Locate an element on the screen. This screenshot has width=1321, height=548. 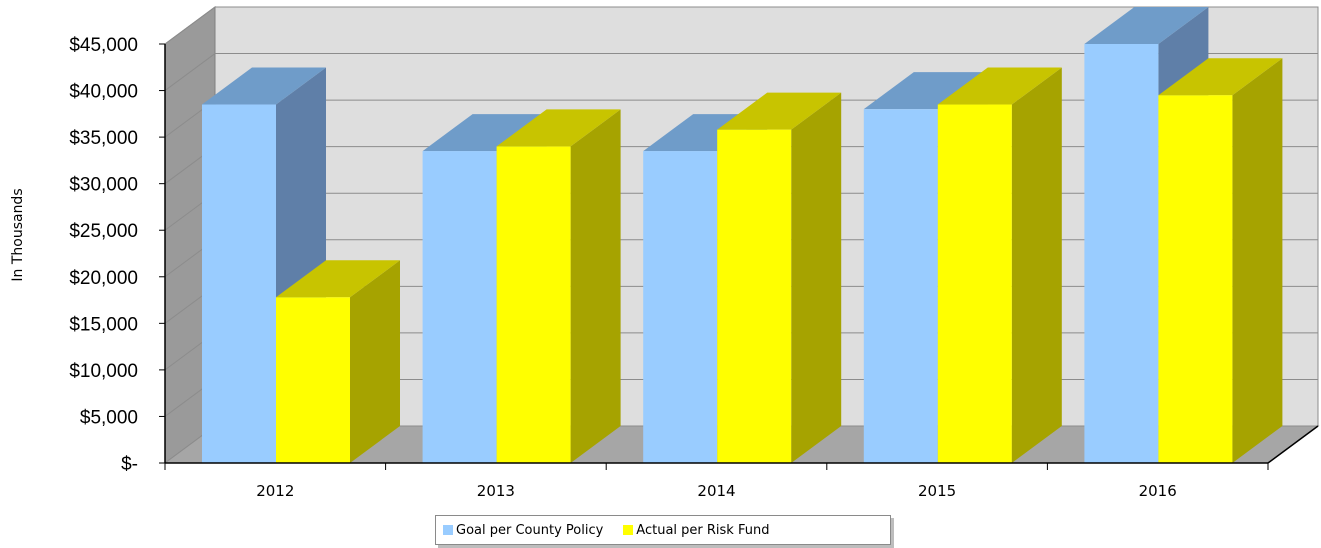
y-tick-label: $10,000 is located at coordinates (103, 371).